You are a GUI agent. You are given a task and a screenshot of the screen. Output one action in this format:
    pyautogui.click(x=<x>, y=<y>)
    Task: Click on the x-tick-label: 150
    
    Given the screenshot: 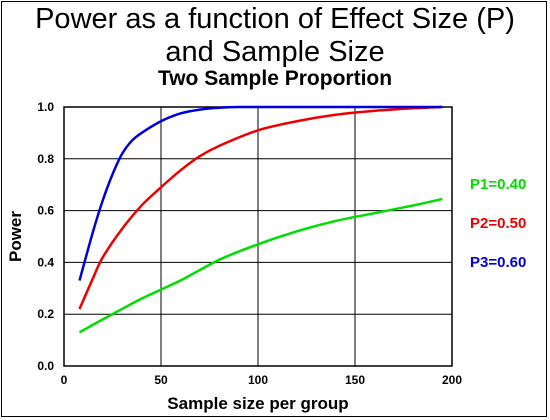 What is the action you would take?
    pyautogui.click(x=355, y=380)
    